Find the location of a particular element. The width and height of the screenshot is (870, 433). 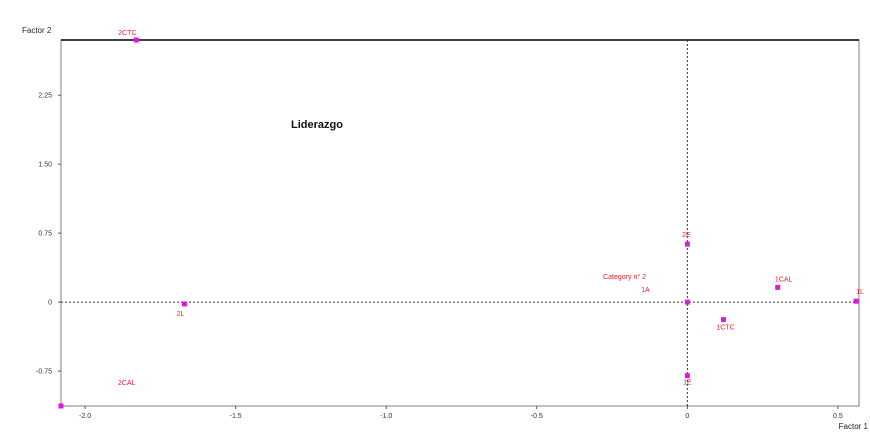

x-tick-label: -1.0 is located at coordinates (386, 416).